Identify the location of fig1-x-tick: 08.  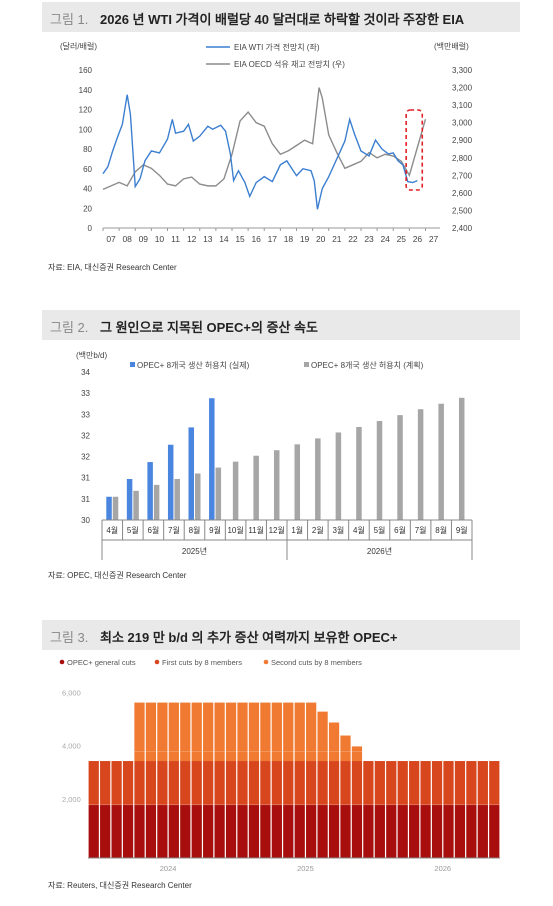
(127, 239).